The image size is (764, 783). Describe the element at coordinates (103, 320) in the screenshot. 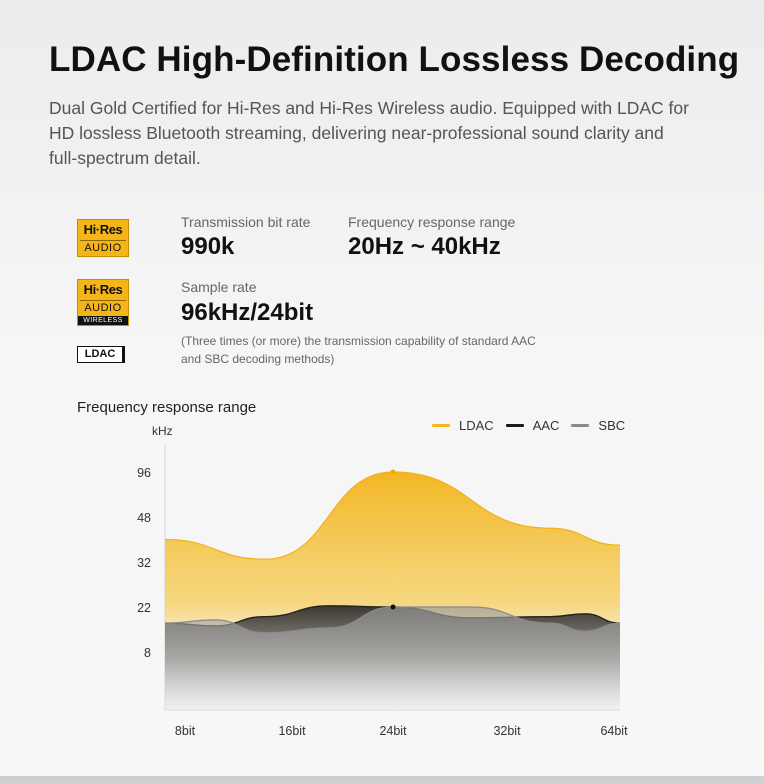

I see `hires-wireless-bottom: WIRELESS` at that location.